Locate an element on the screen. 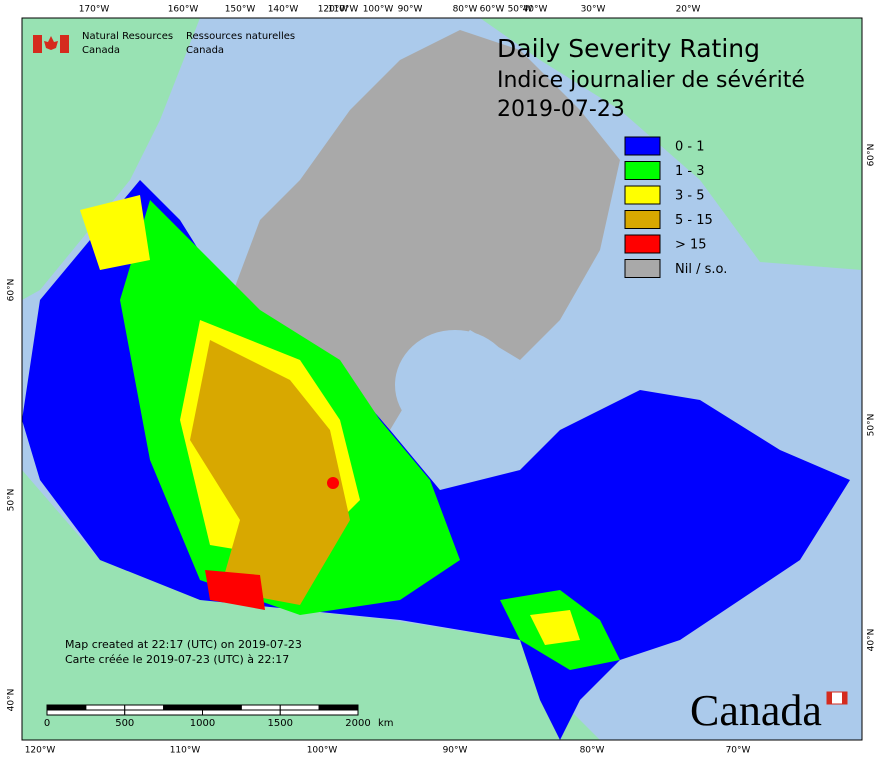 The height and width of the screenshot is (760, 880). greenland is located at coordinates (671, 144).